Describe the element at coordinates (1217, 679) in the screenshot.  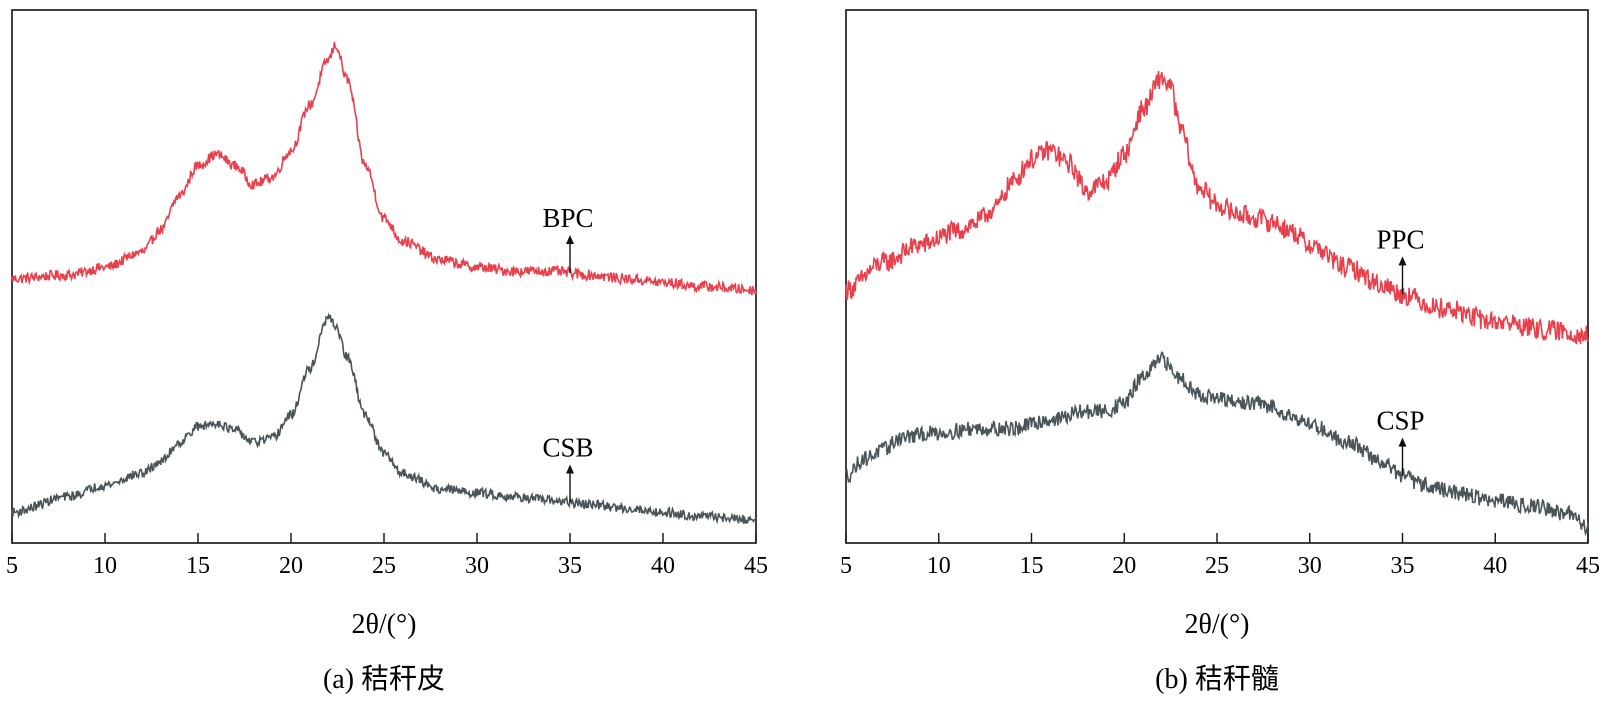
I see `panel-caption: (b) 秸秆髓` at that location.